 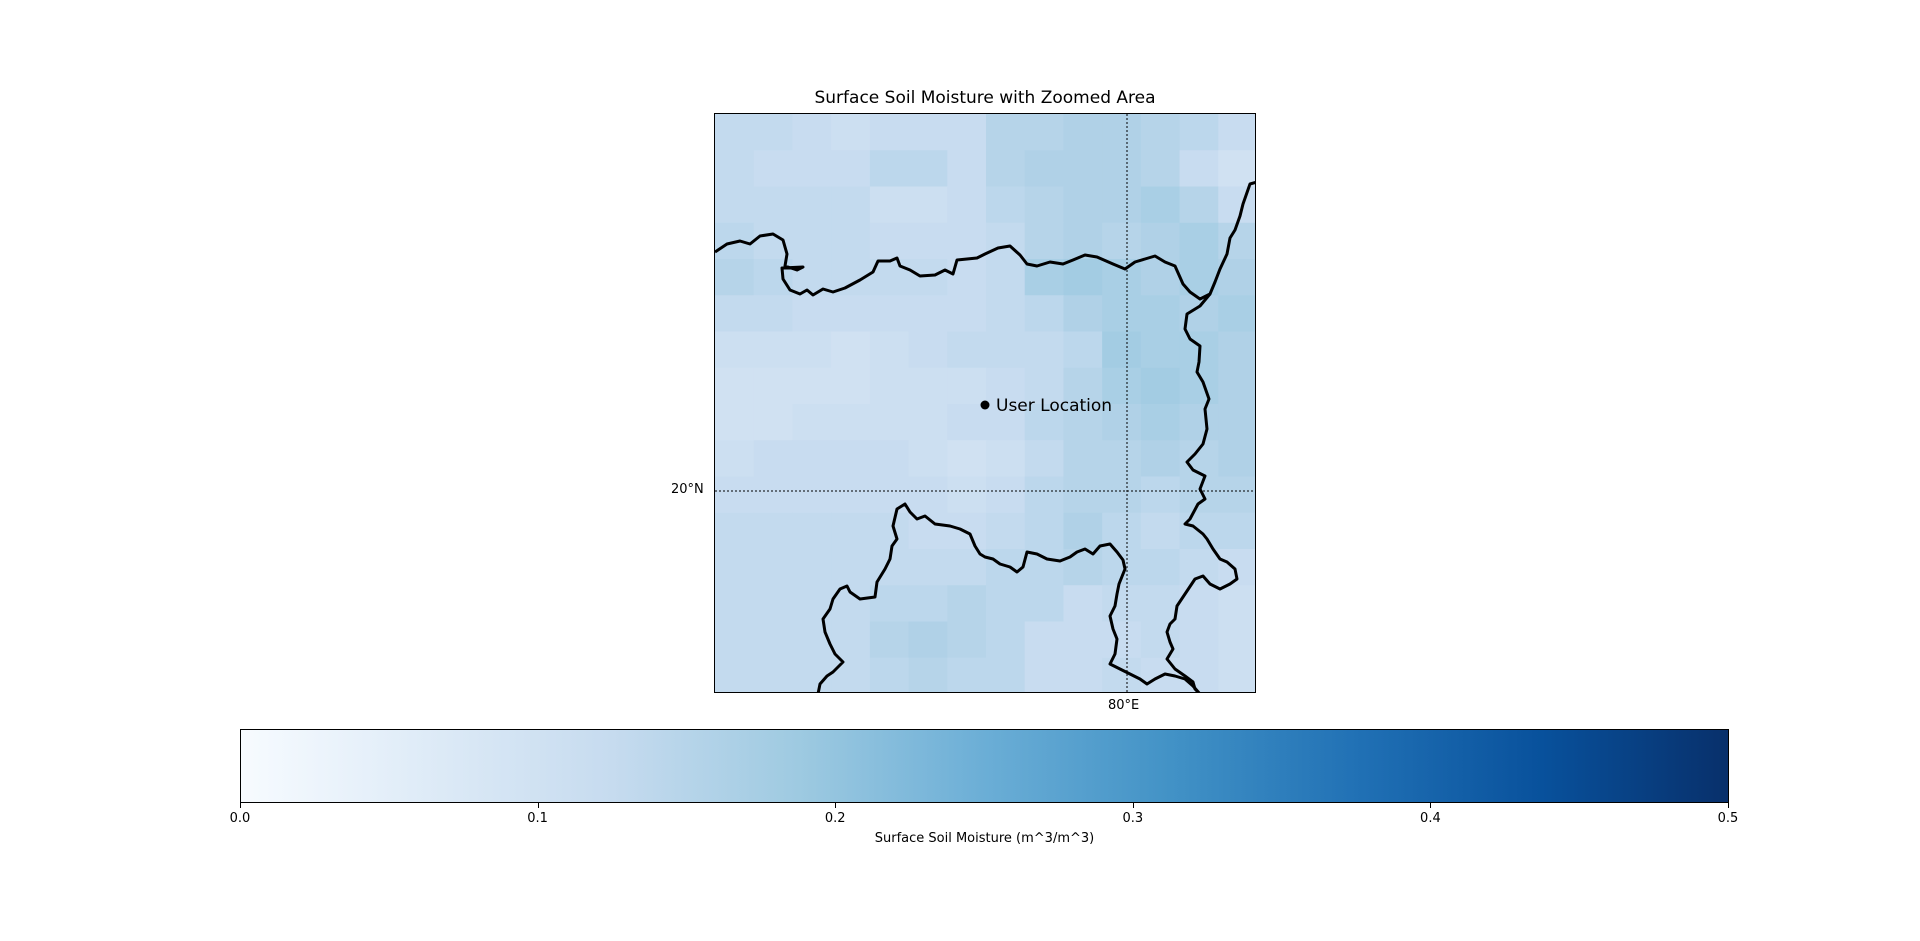 What do you see at coordinates (1430, 818) in the screenshot?
I see `colorbar-tick-label: 0.4` at bounding box center [1430, 818].